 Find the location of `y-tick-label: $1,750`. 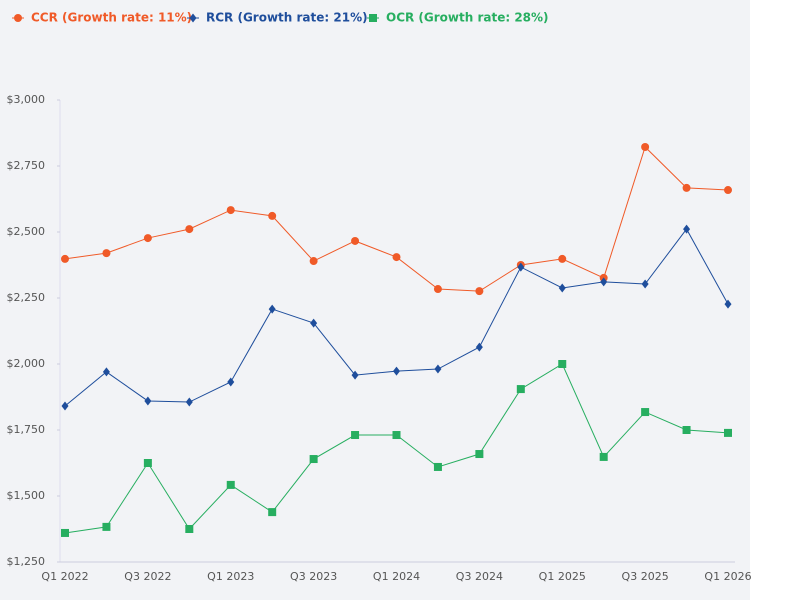

y-tick-label: $1,750 is located at coordinates (26, 429).